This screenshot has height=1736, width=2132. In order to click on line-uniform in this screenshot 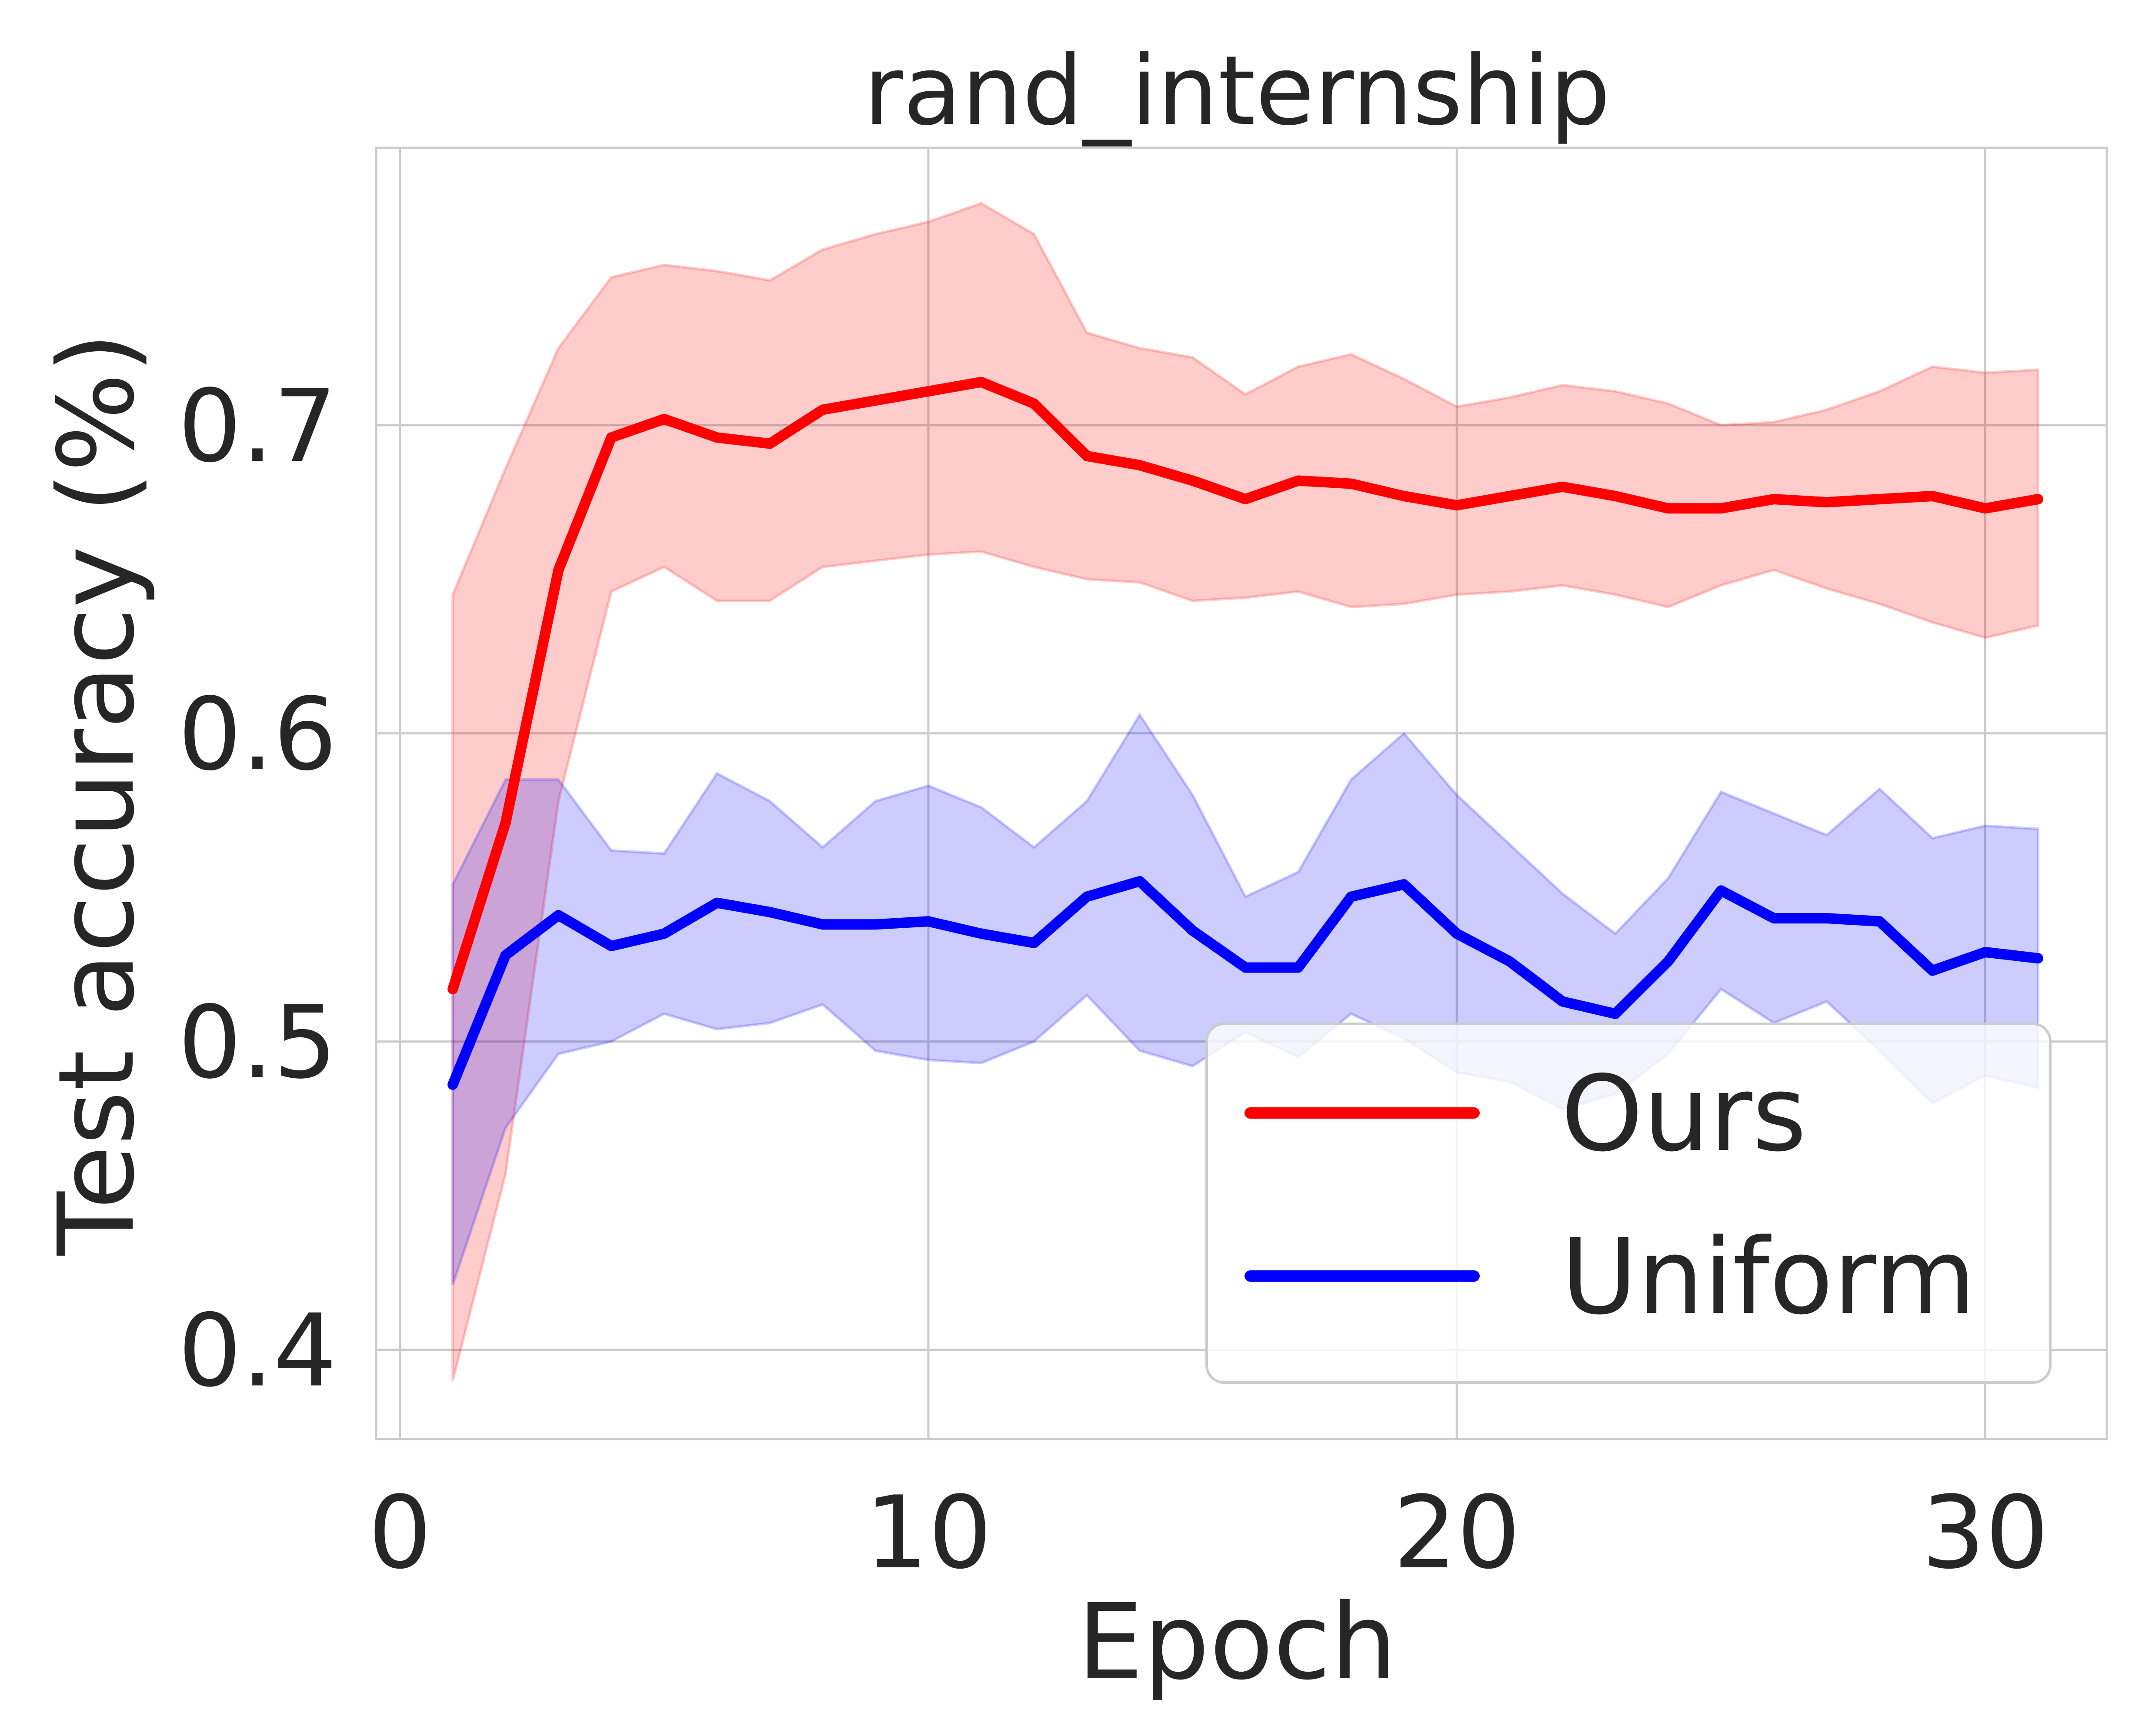, I will do `click(1245, 983)`.